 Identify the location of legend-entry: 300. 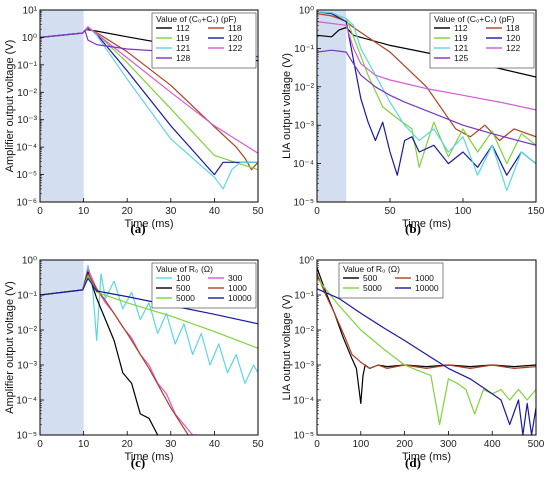
(235, 278).